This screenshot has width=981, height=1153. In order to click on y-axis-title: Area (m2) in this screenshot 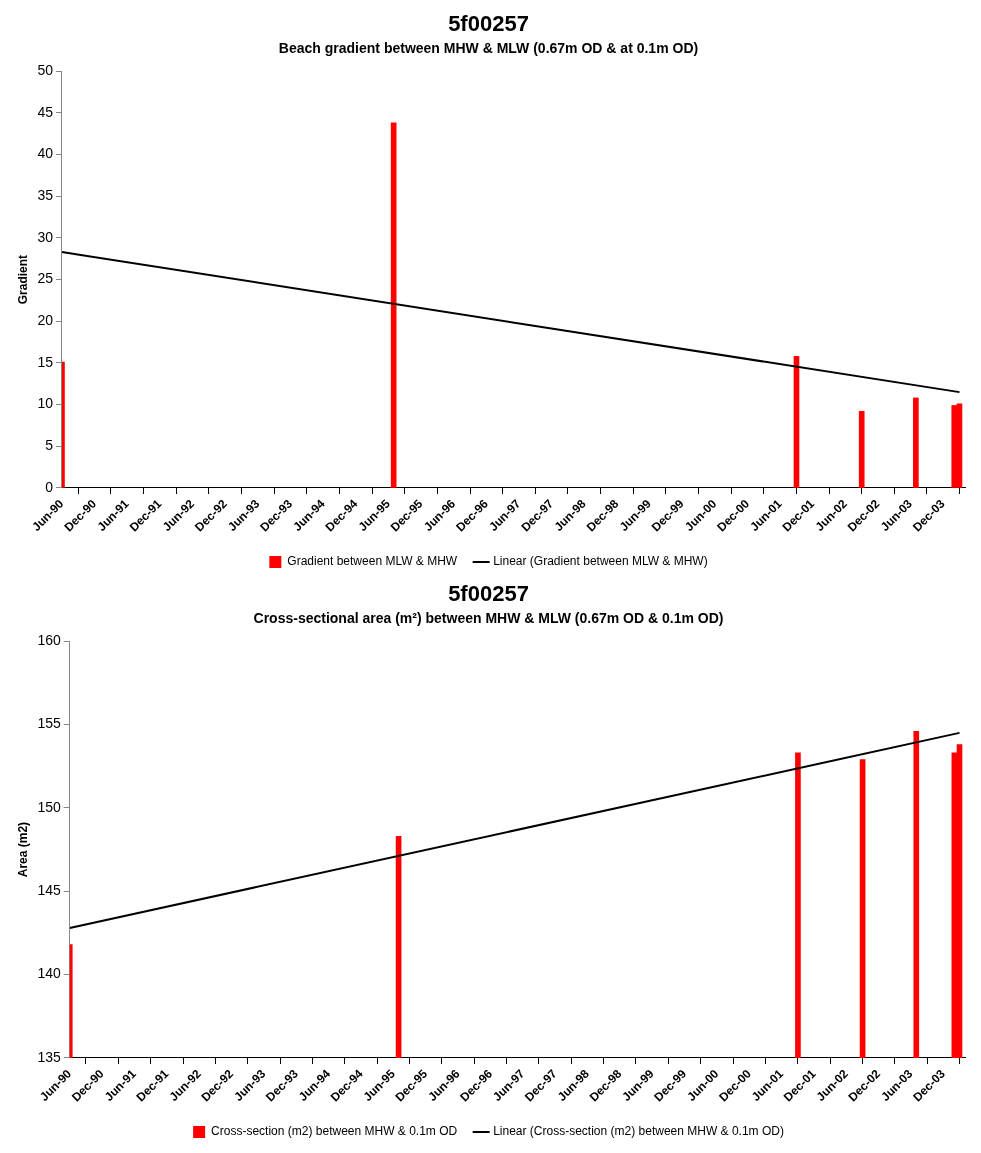, I will do `click(22, 849)`.